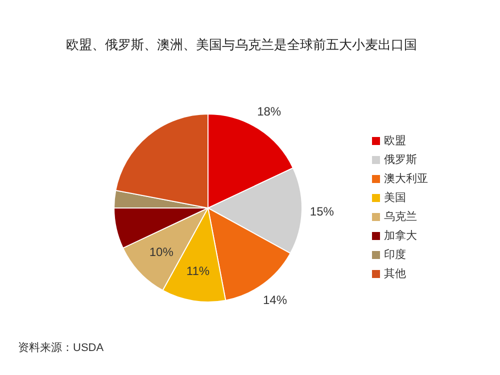 The width and height of the screenshot is (500, 375). What do you see at coordinates (400, 236) in the screenshot?
I see `legend-label: 加拿大` at bounding box center [400, 236].